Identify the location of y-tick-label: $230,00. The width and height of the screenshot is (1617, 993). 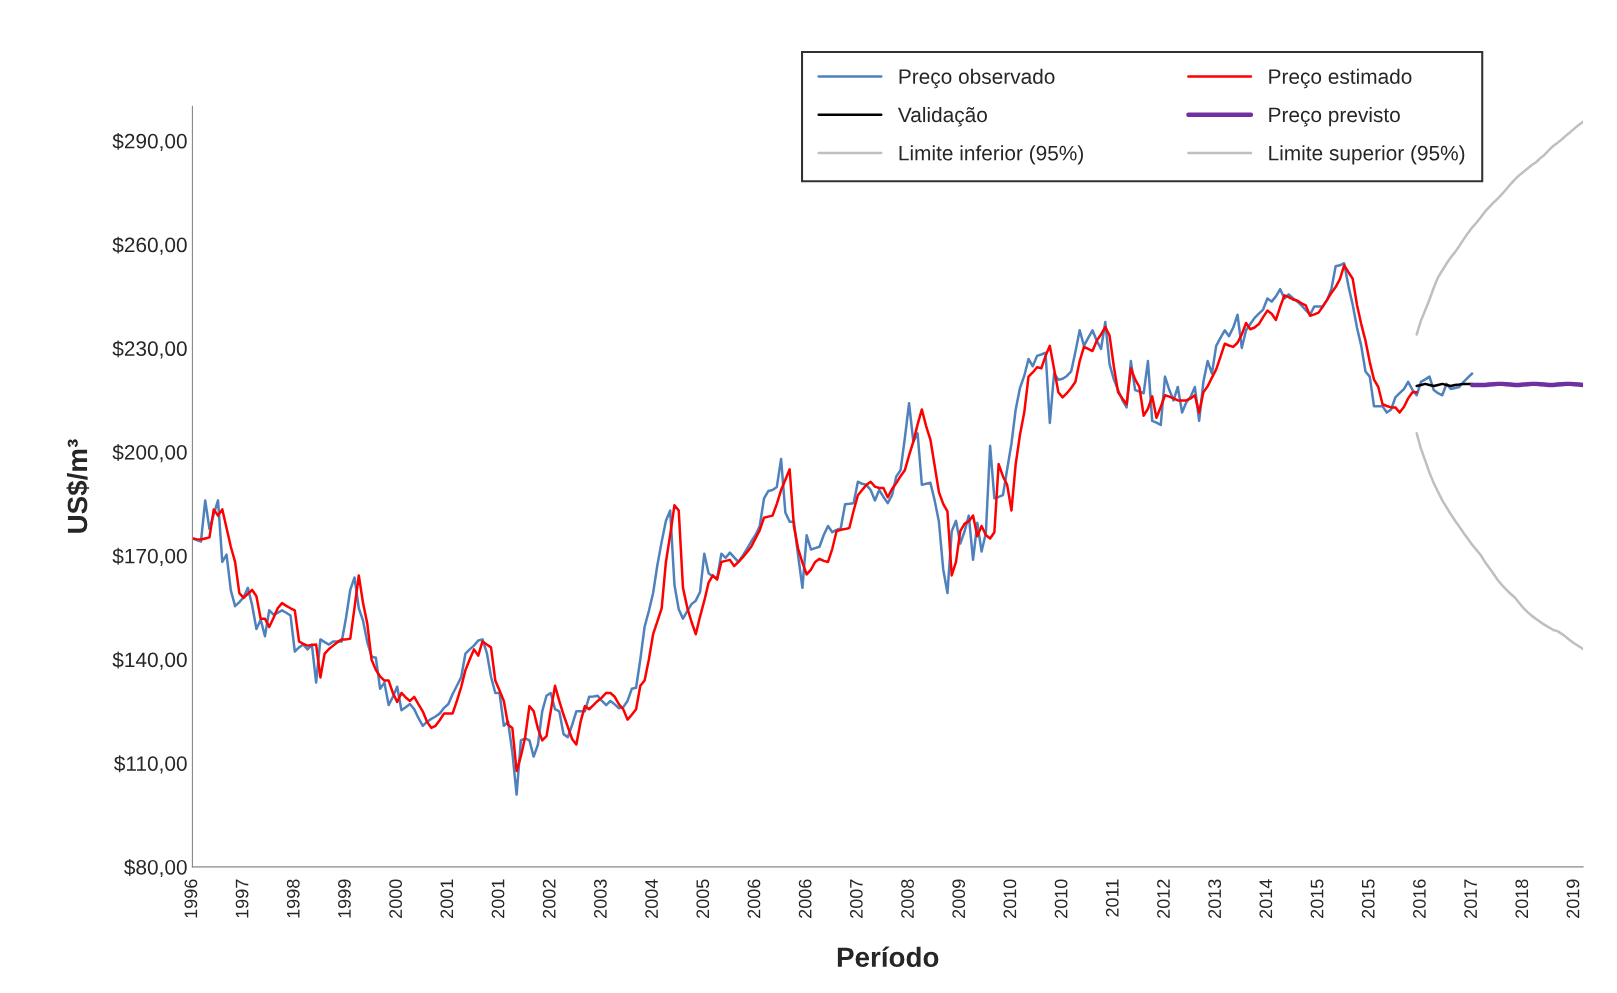
(149, 349).